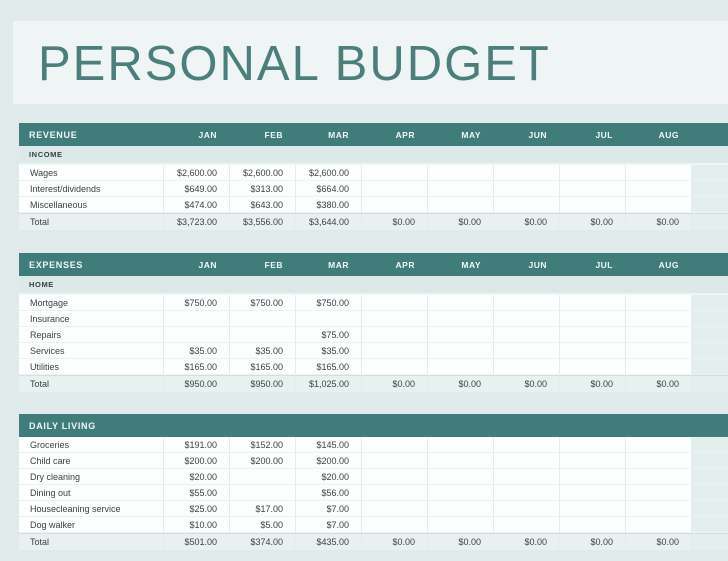 The height and width of the screenshot is (561, 728). Describe the element at coordinates (196, 204) in the screenshot. I see `value-cell: $474.00` at that location.